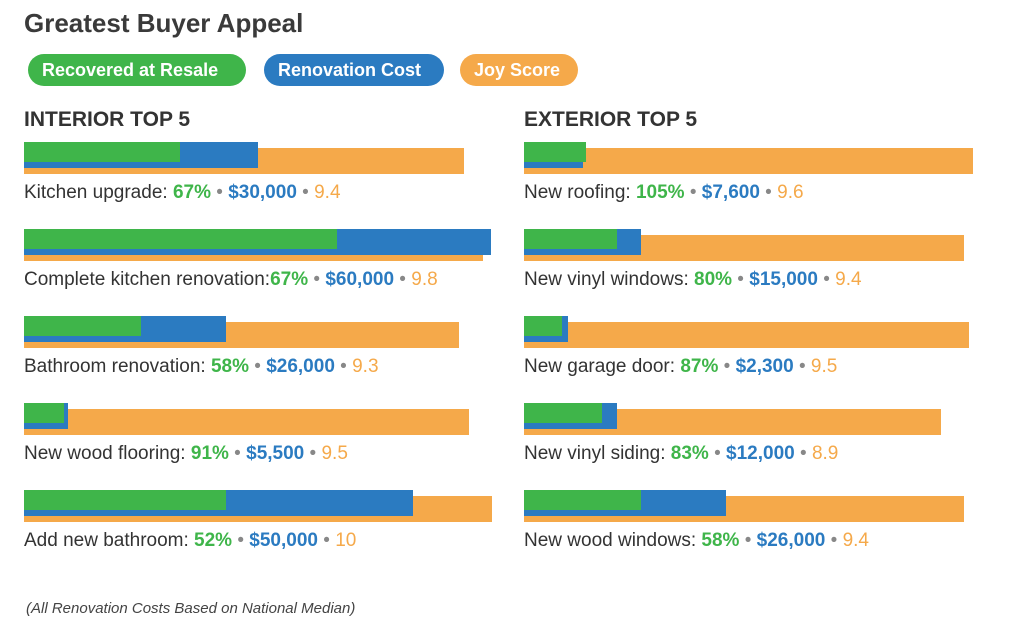 This screenshot has width=1024, height=635. I want to click on item-joy-value: 9.6, so click(790, 192).